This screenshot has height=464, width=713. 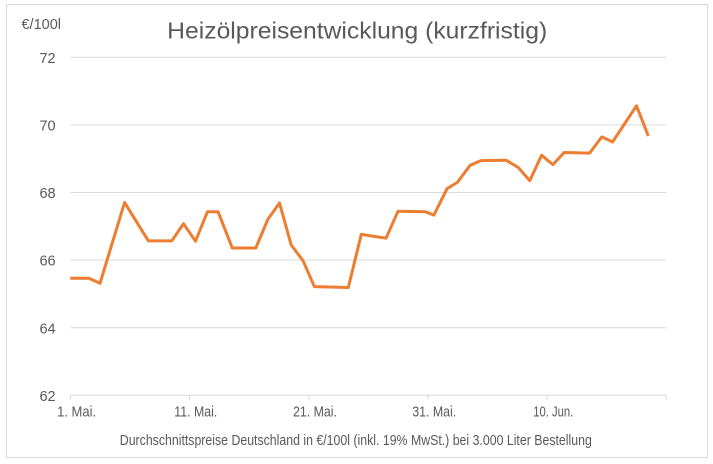 What do you see at coordinates (47, 194) in the screenshot?
I see `svg-text: 68` at bounding box center [47, 194].